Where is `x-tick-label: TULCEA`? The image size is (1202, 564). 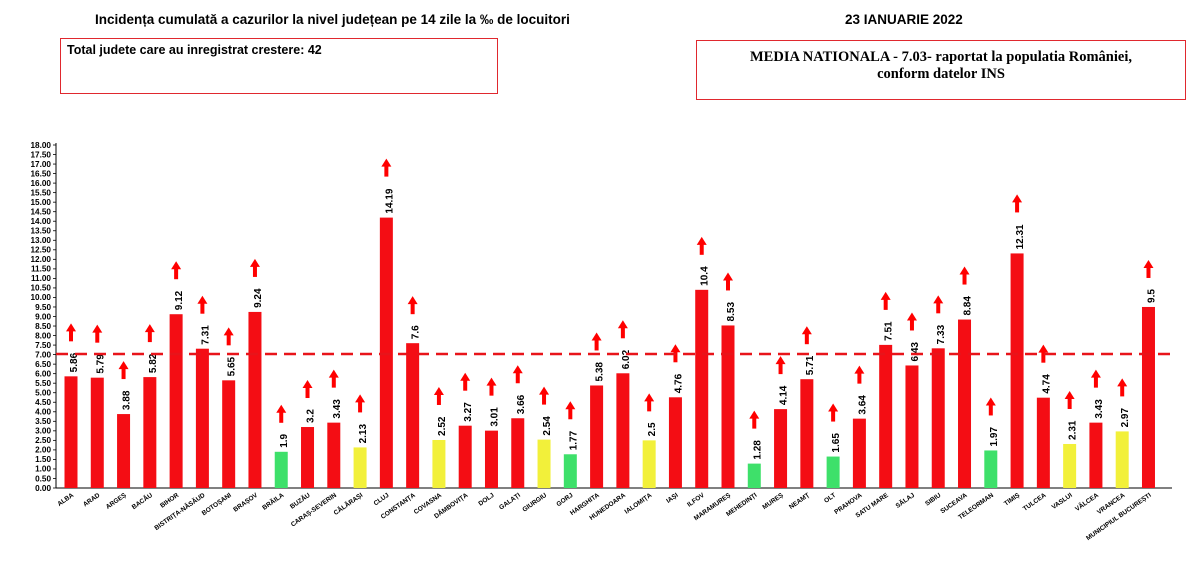
x-tick-label: TULCEA is located at coordinates (1035, 502).